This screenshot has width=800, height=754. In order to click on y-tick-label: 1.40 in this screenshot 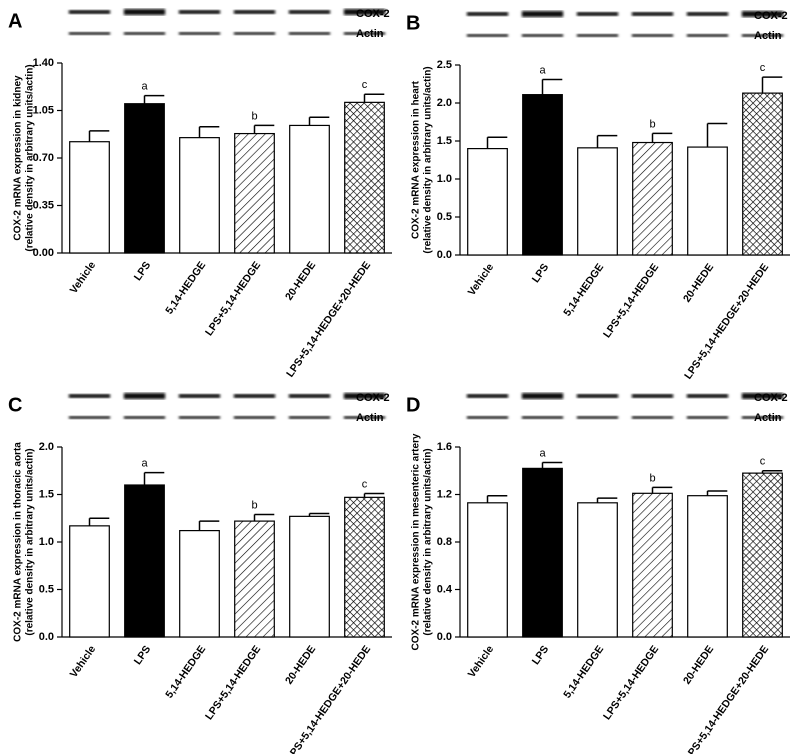, I will do `click(43, 63)`.